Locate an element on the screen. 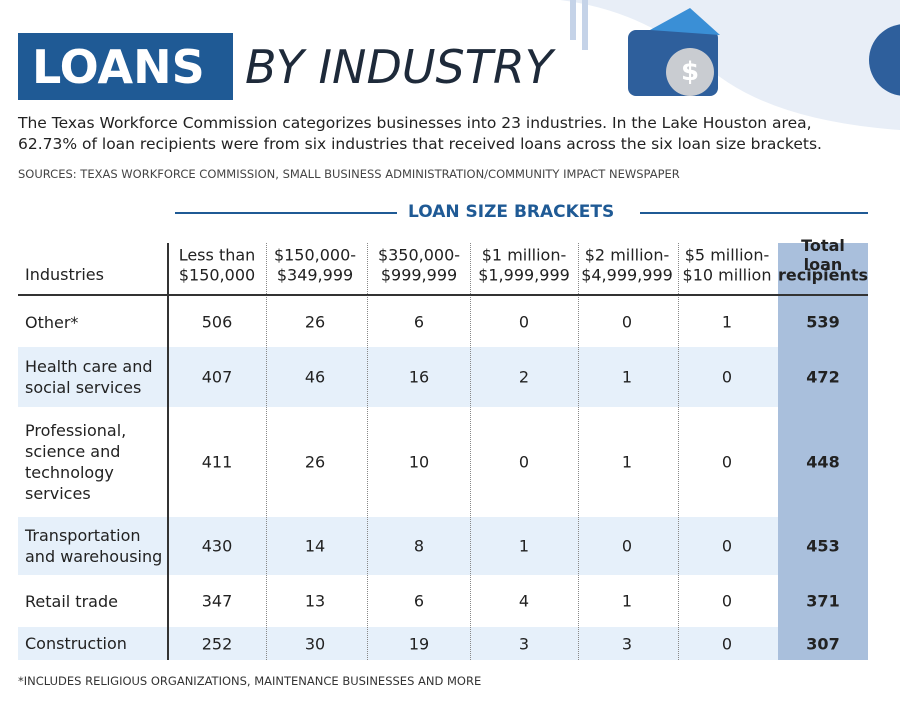 This screenshot has width=900, height=704. cell: 539 is located at coordinates (823, 322).